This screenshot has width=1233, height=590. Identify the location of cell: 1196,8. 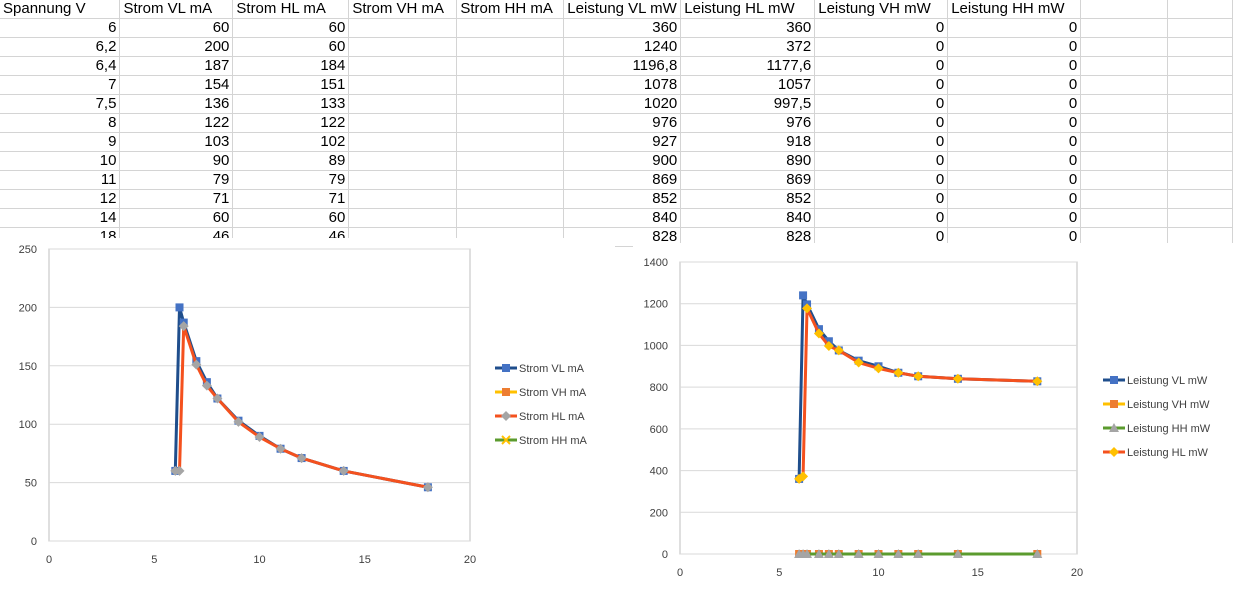
(622, 66).